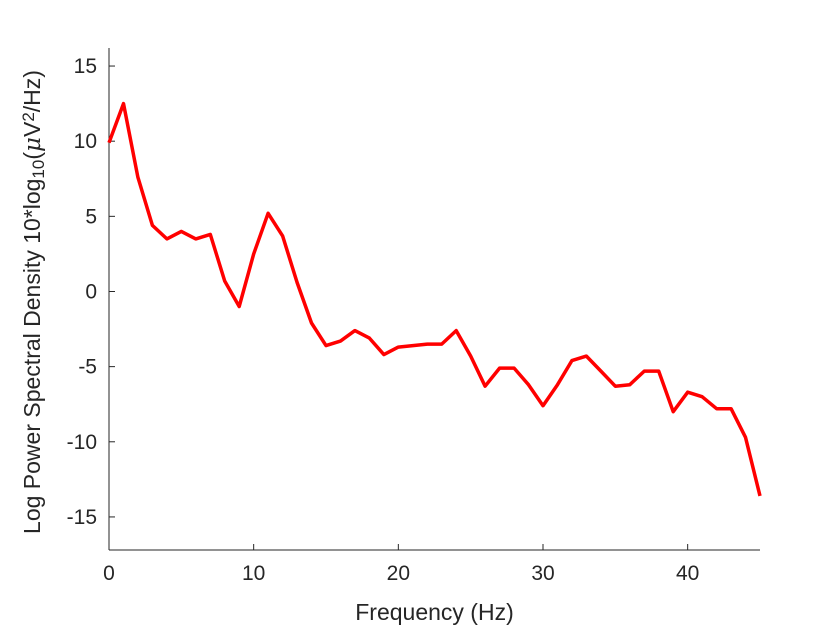  What do you see at coordinates (32, 129) in the screenshot?
I see `y-axis-title-unit: V` at bounding box center [32, 129].